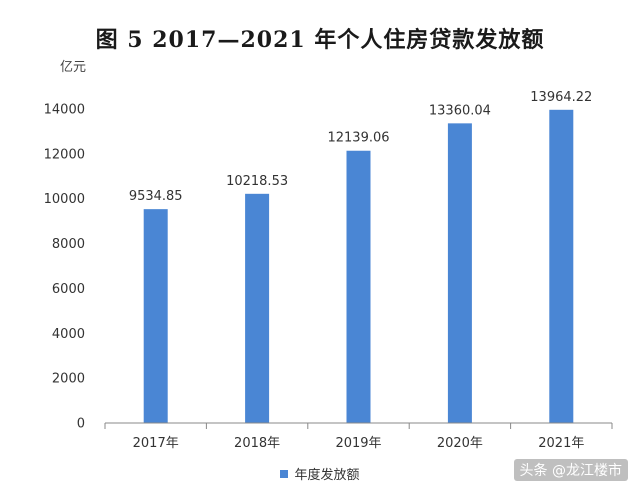 Image resolution: width=640 pixels, height=489 pixels. What do you see at coordinates (68, 289) in the screenshot?
I see `y-tick-label: 6000` at bounding box center [68, 289].